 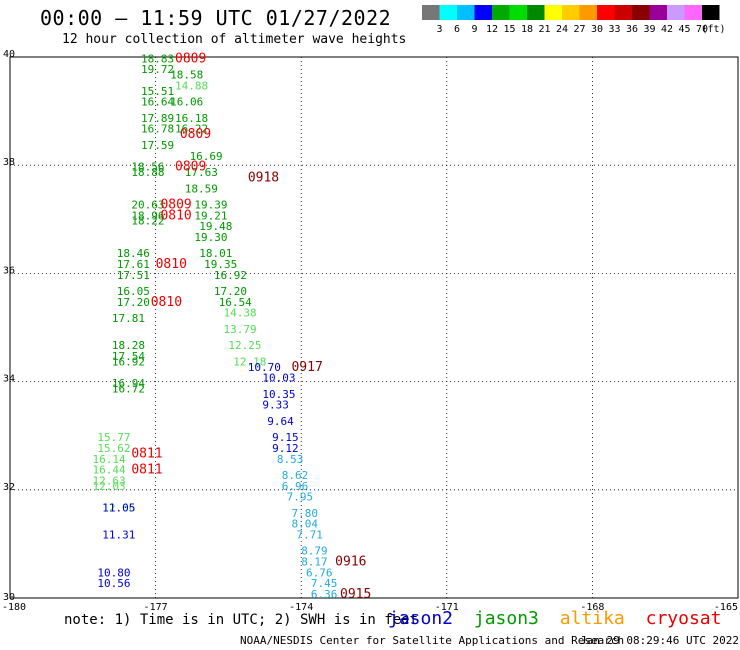 I want to click on legend-label: 6, so click(x=457, y=29).